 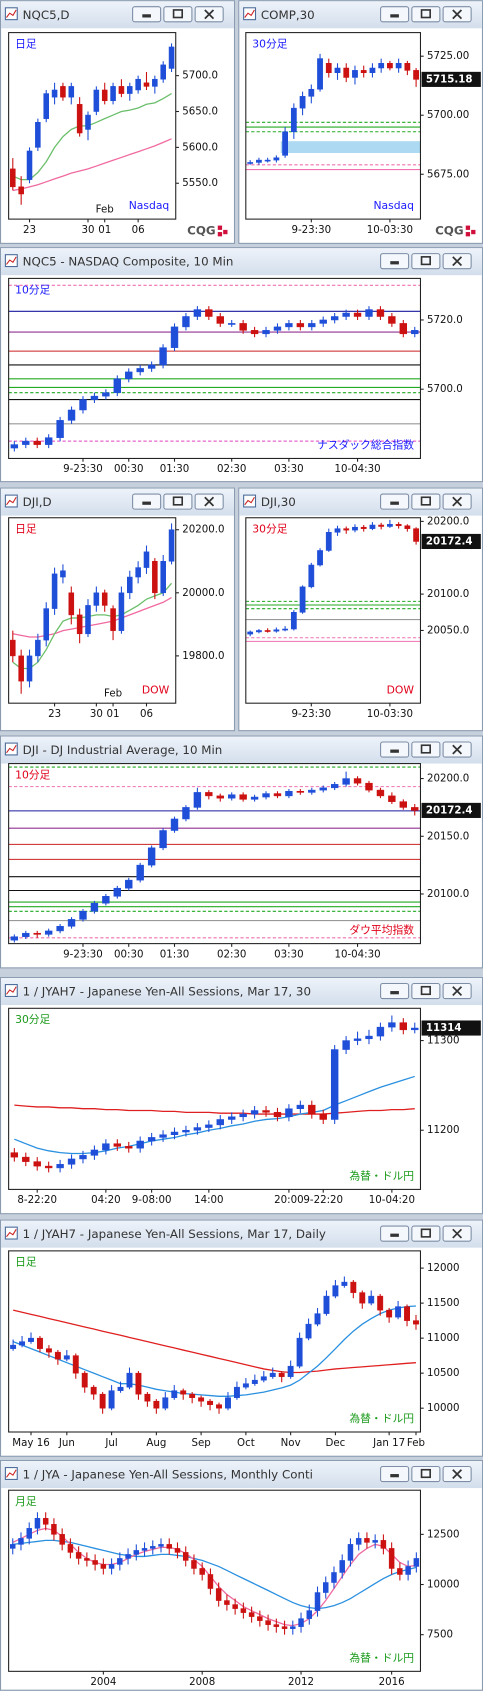 What do you see at coordinates (214, 1345) in the screenshot?
I see `plot-area` at bounding box center [214, 1345].